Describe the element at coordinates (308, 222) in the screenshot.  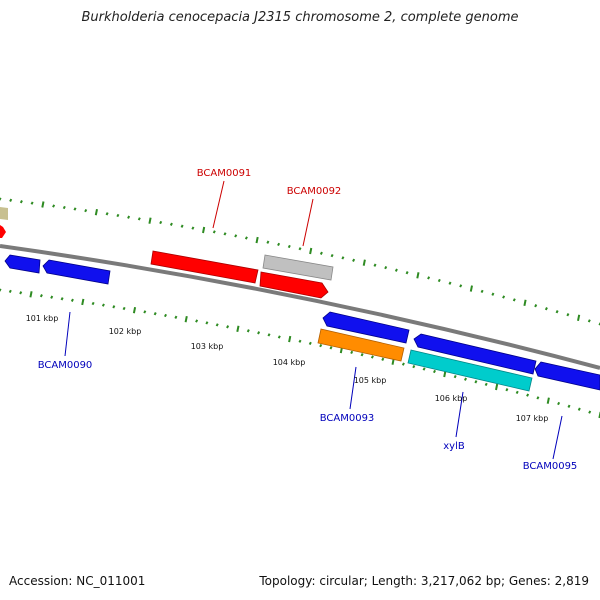
I see `leader-bcam0092` at that location.